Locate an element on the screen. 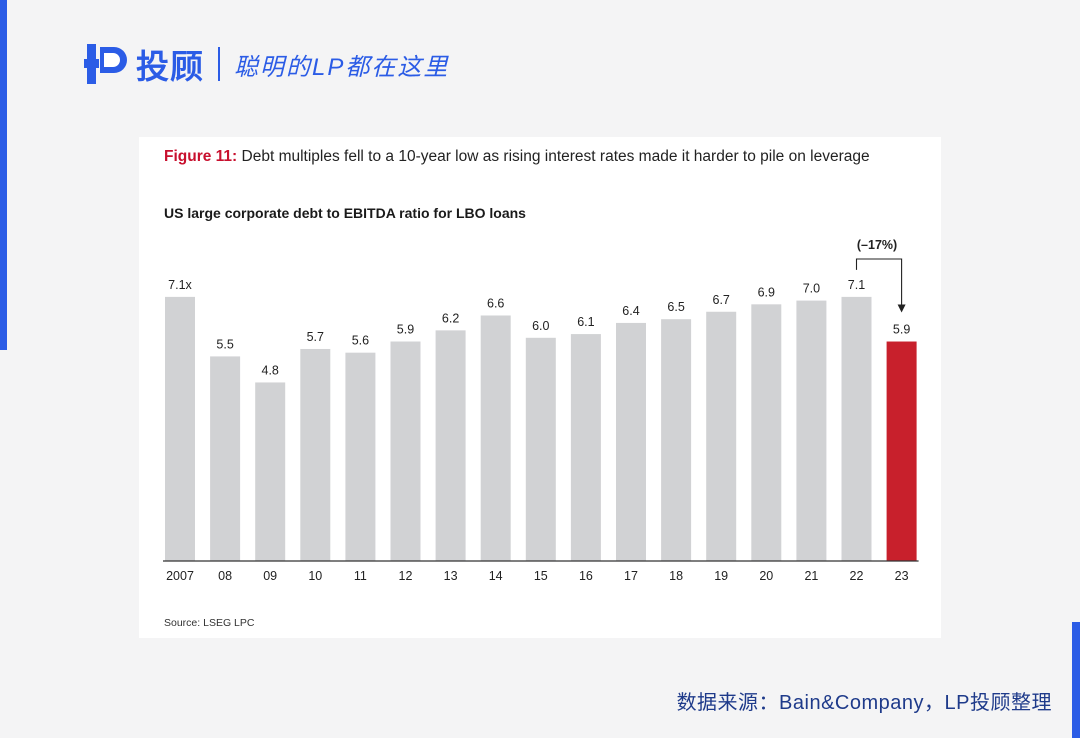  right-accent-bar is located at coordinates (1076, 680).